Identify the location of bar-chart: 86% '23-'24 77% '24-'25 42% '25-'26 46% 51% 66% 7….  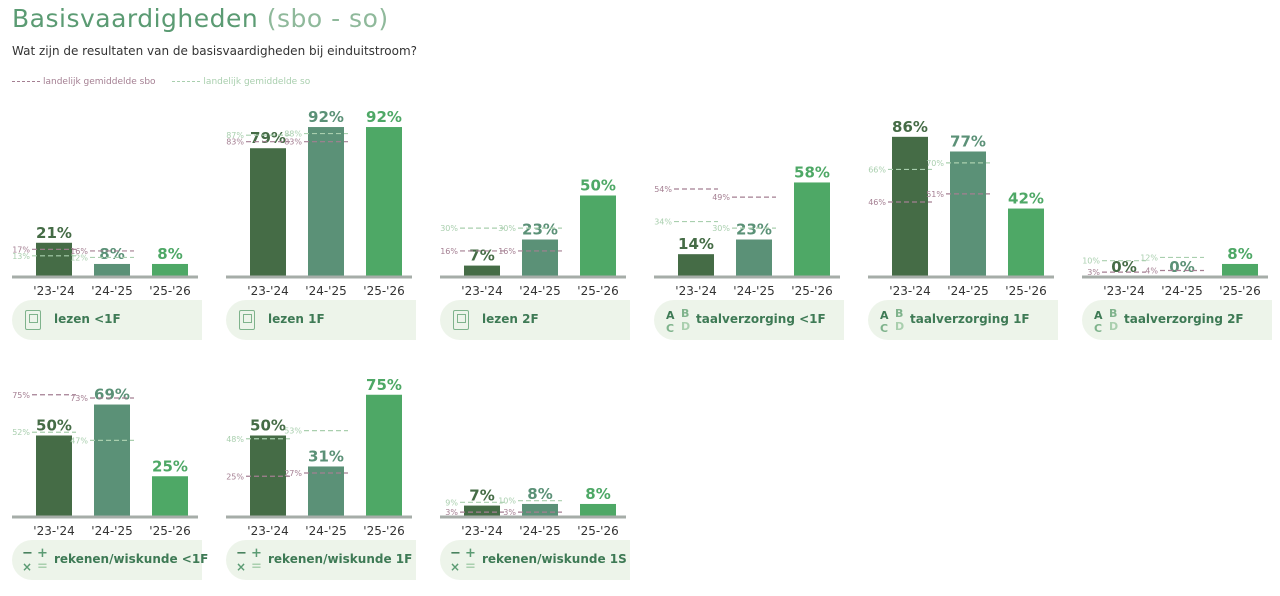
(961, 208).